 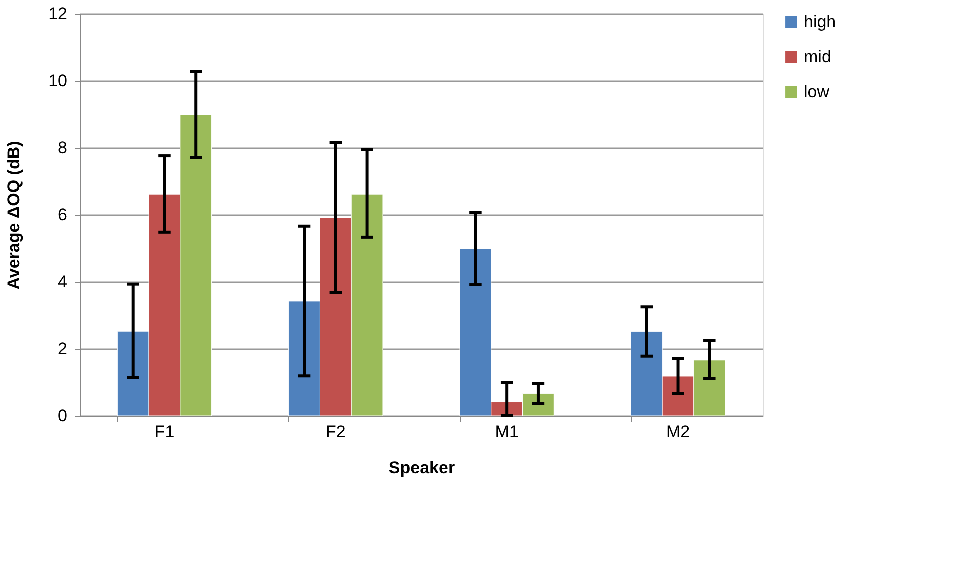 What do you see at coordinates (63, 349) in the screenshot?
I see `y-tick-label: 2` at bounding box center [63, 349].